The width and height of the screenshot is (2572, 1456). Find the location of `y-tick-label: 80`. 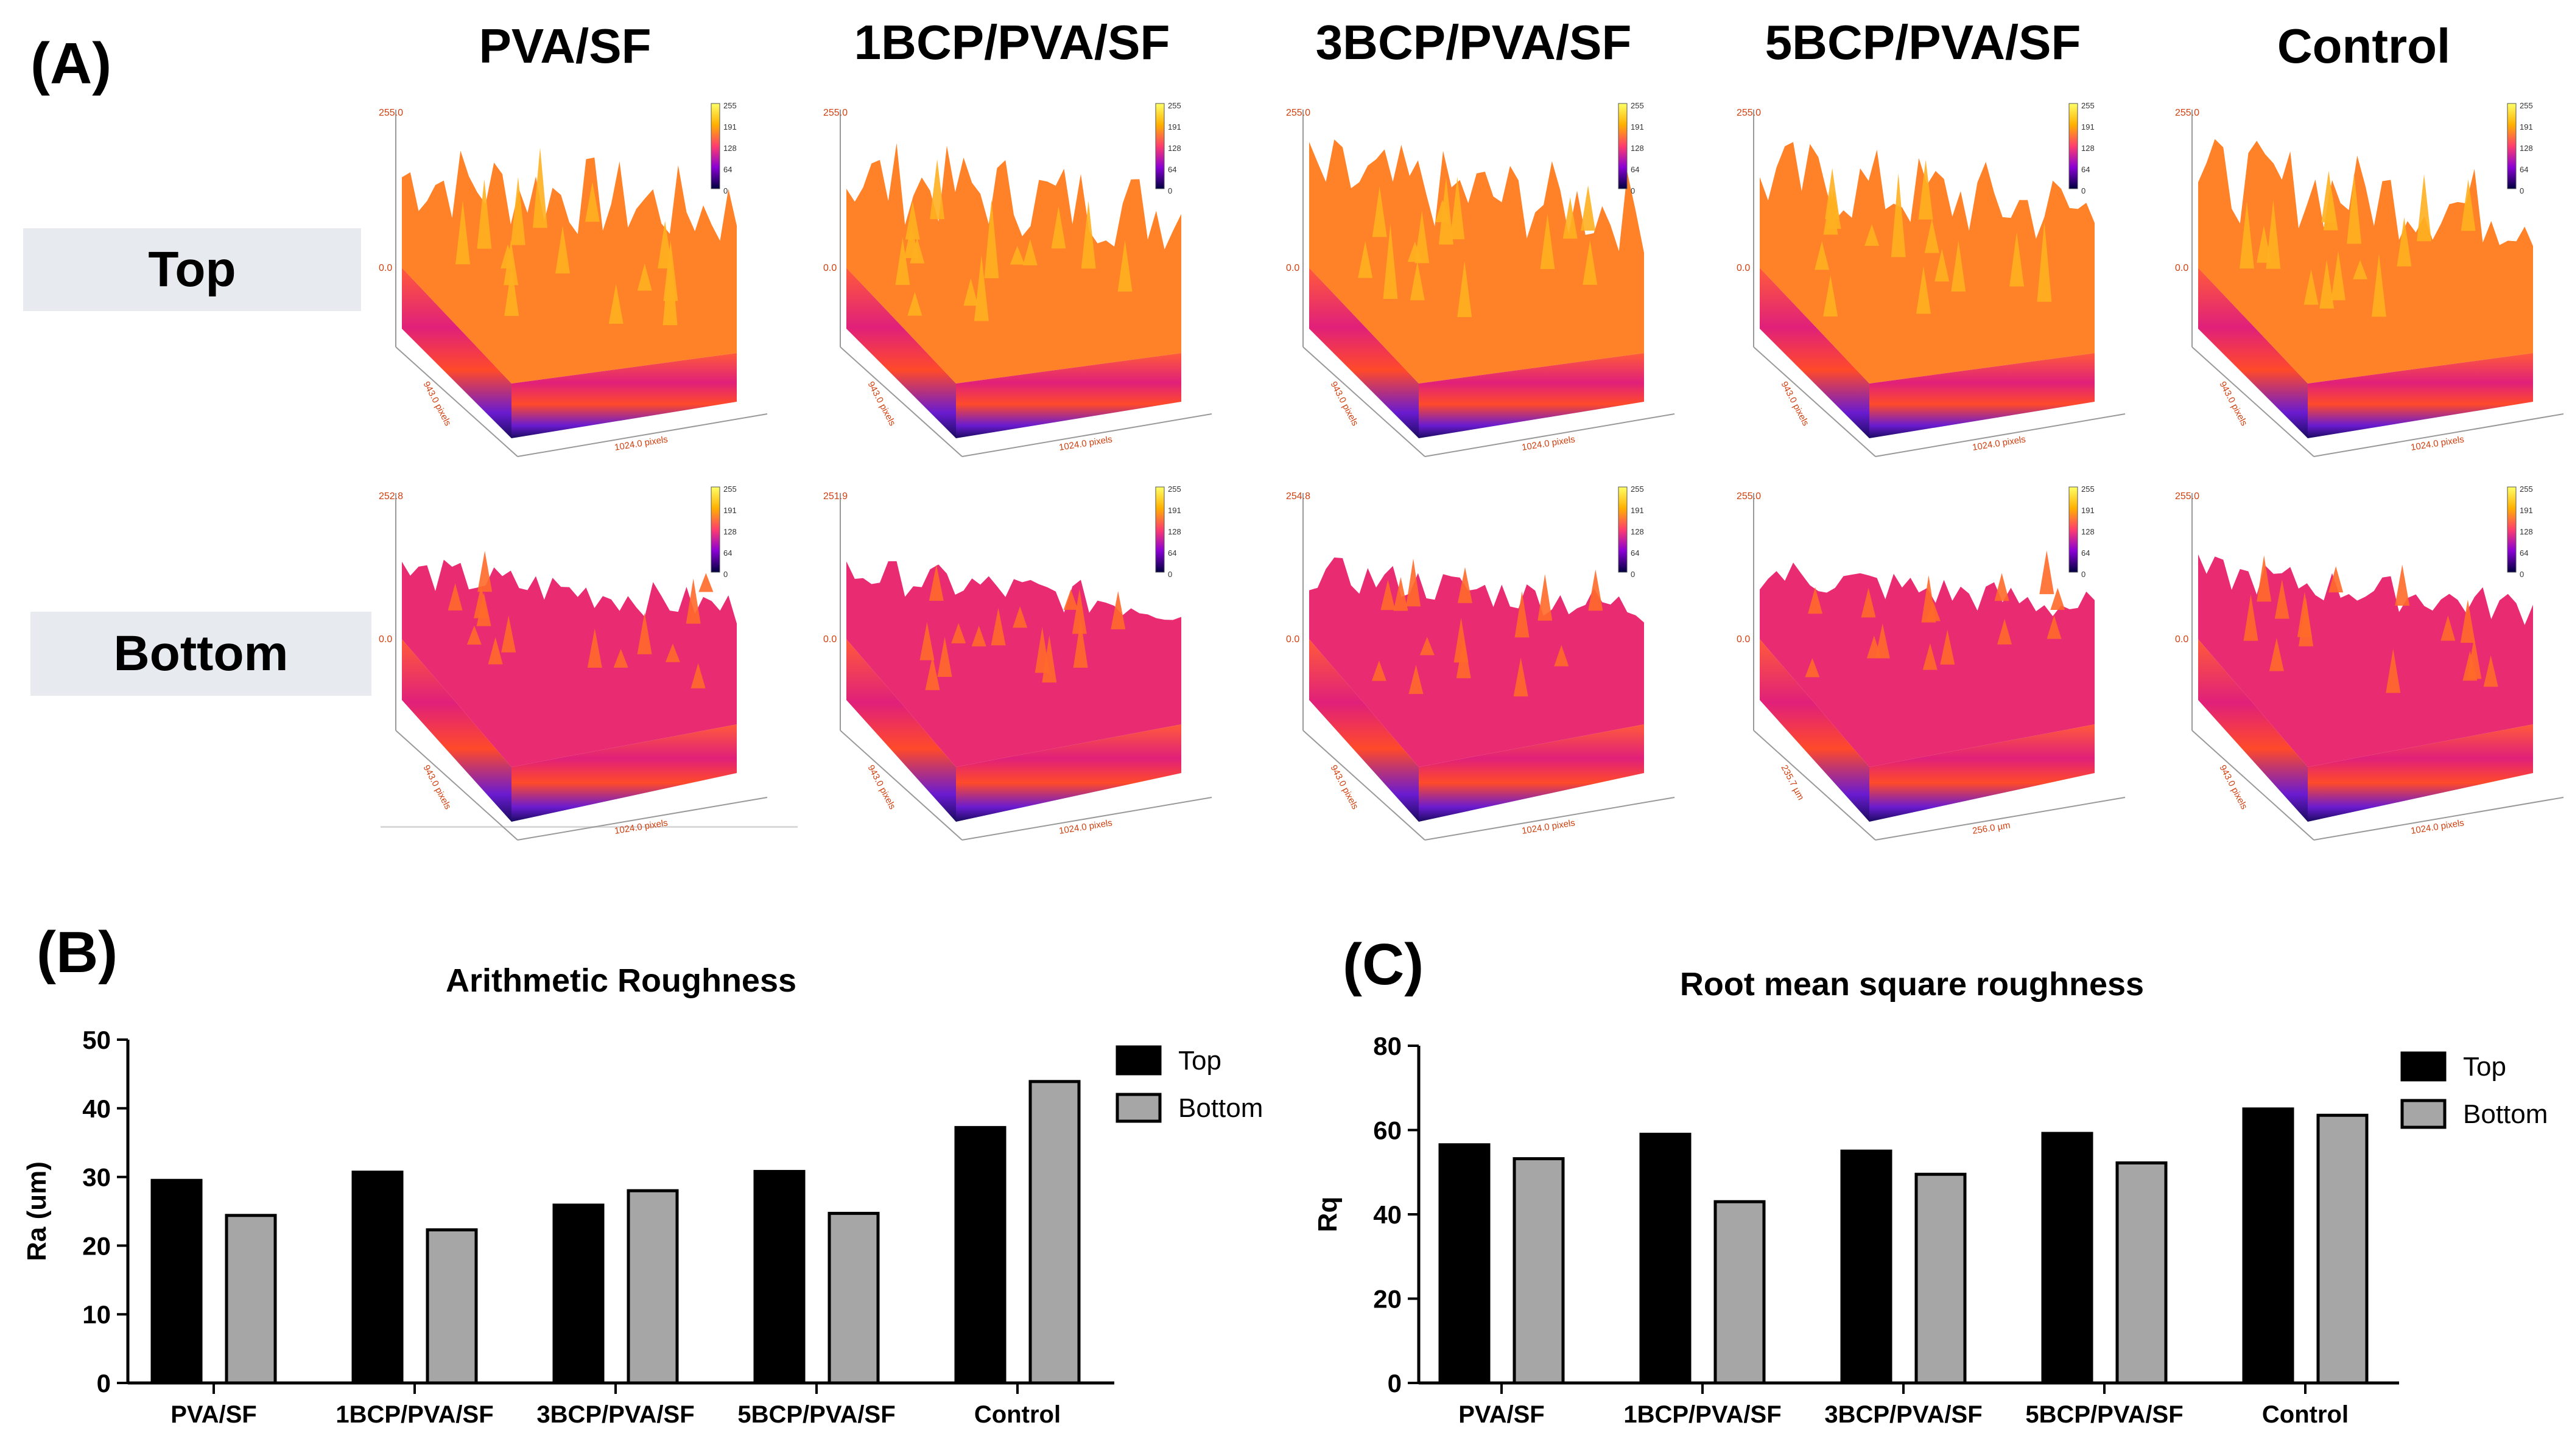

y-tick-label: 80 is located at coordinates (1388, 1046).